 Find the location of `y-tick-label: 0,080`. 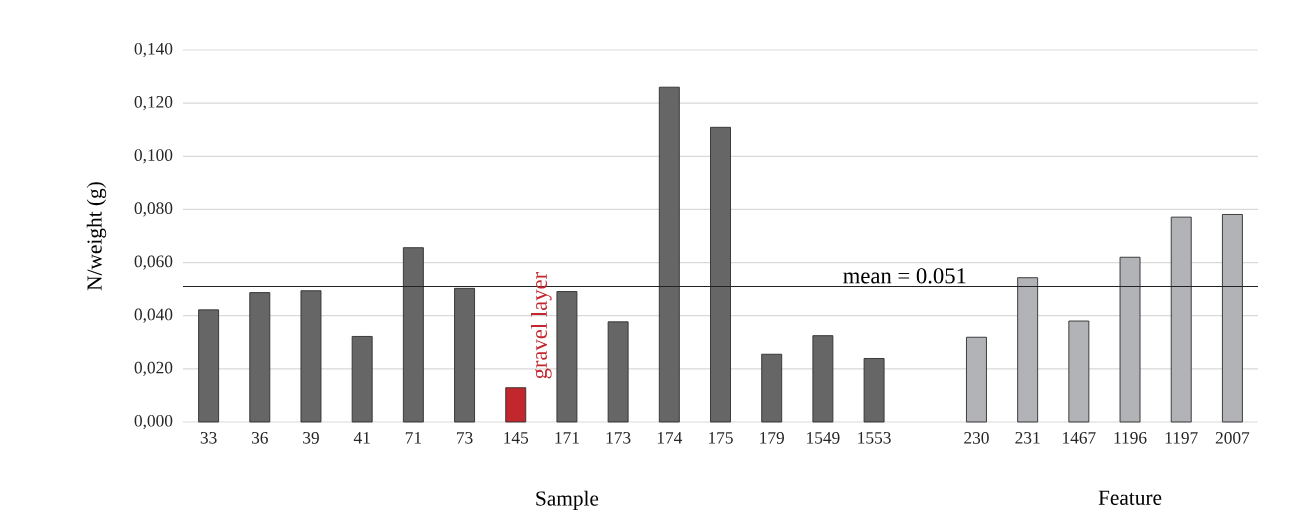

y-tick-label: 0,080 is located at coordinates (153, 209).